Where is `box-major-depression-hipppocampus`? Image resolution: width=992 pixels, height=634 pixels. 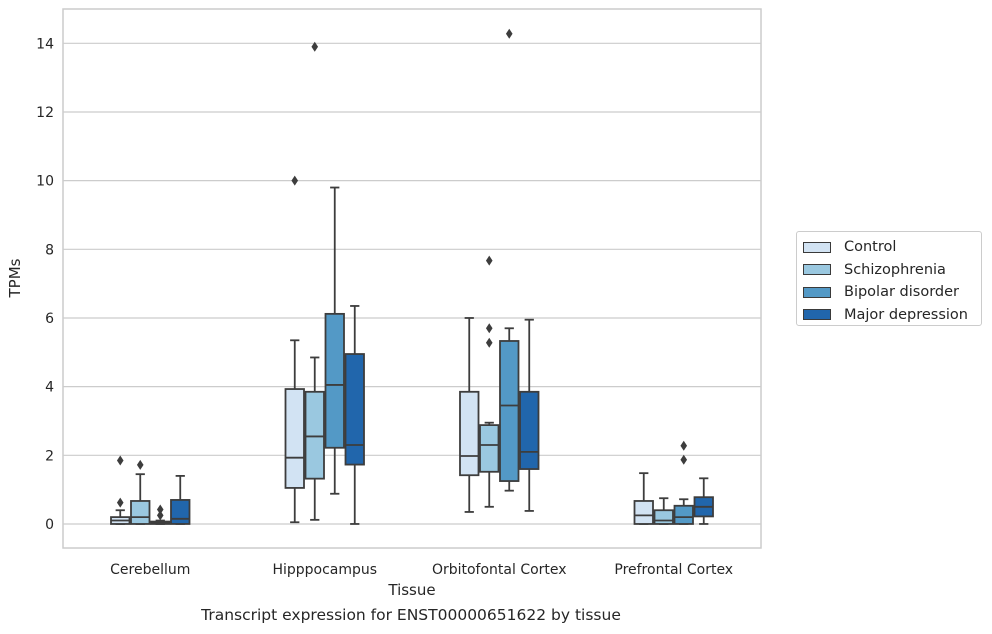 box-major-depression-hipppocampus is located at coordinates (354, 415).